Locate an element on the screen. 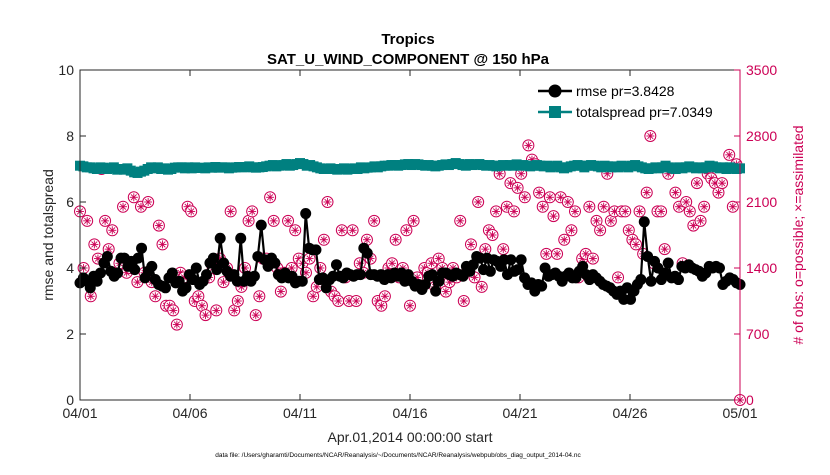  legend-spread-label: totalspread pr=7.0349 is located at coordinates (644, 112).